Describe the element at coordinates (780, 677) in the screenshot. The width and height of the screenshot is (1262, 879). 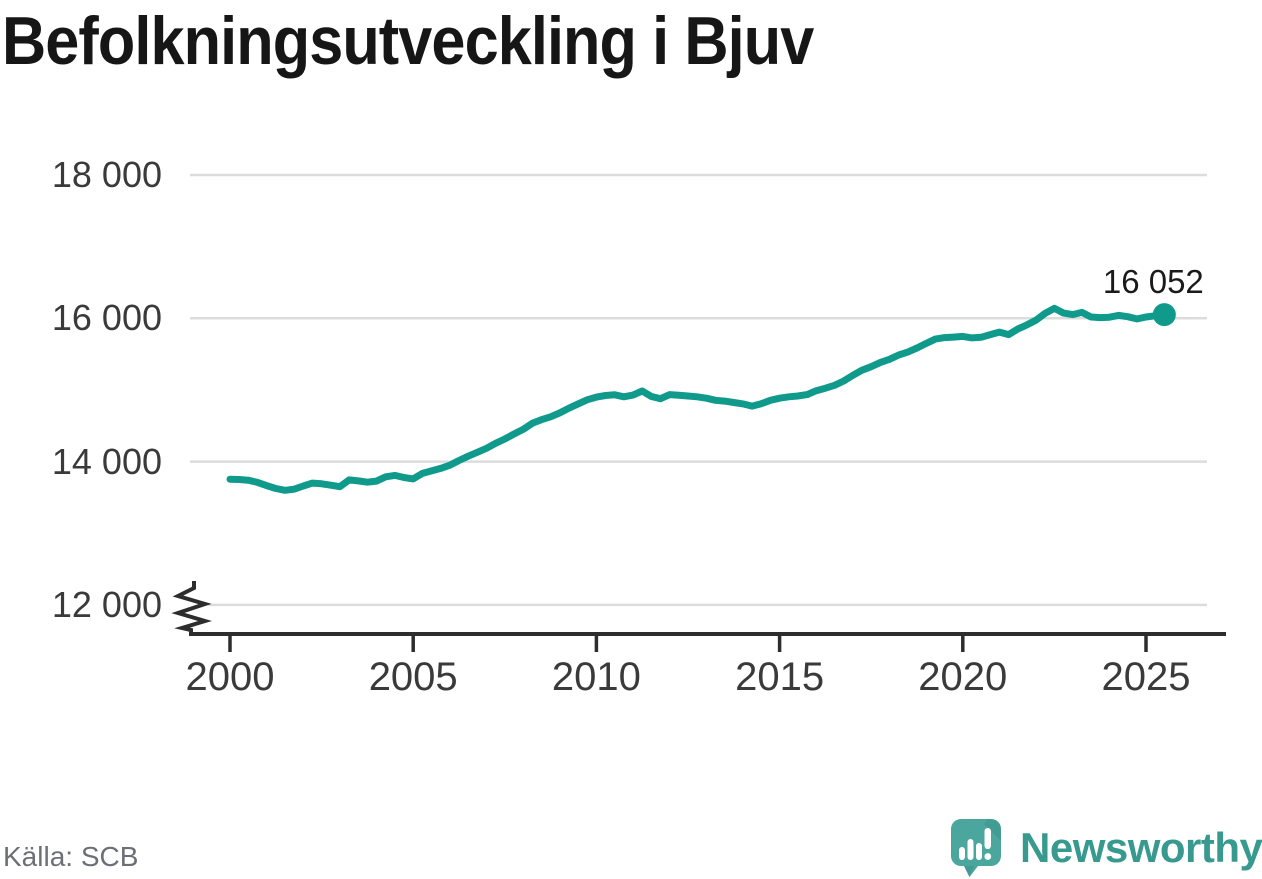
I see `x-tick-label: 2015` at that location.